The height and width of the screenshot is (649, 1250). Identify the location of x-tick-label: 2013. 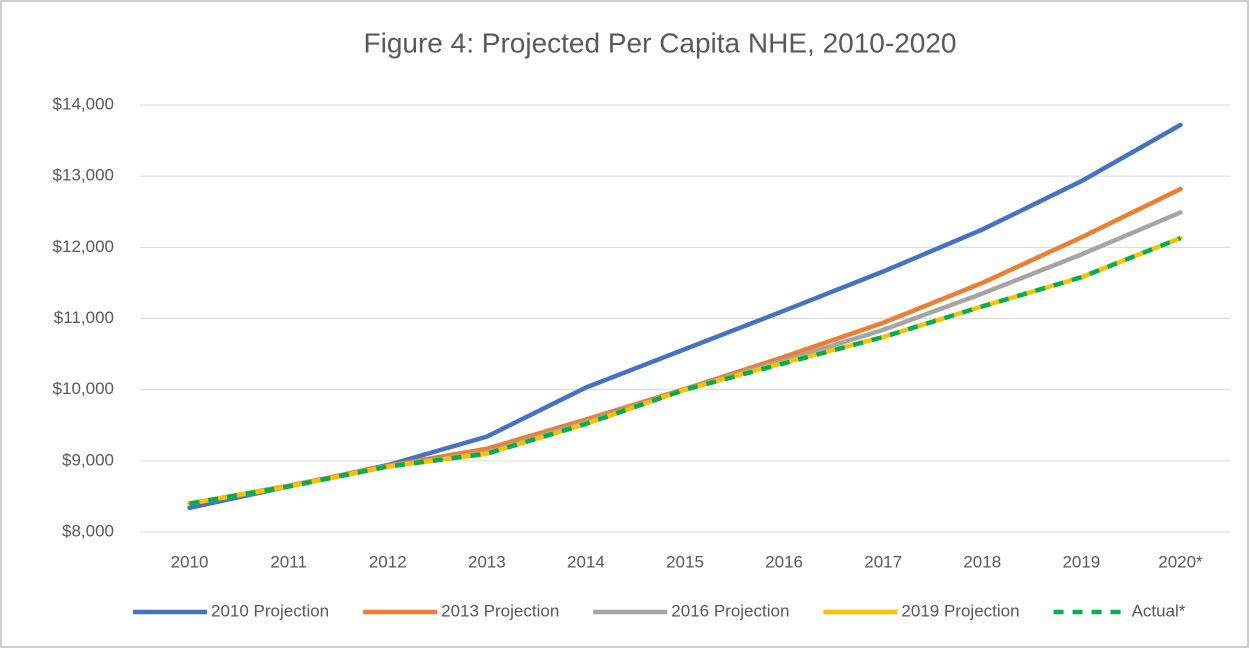
(487, 561).